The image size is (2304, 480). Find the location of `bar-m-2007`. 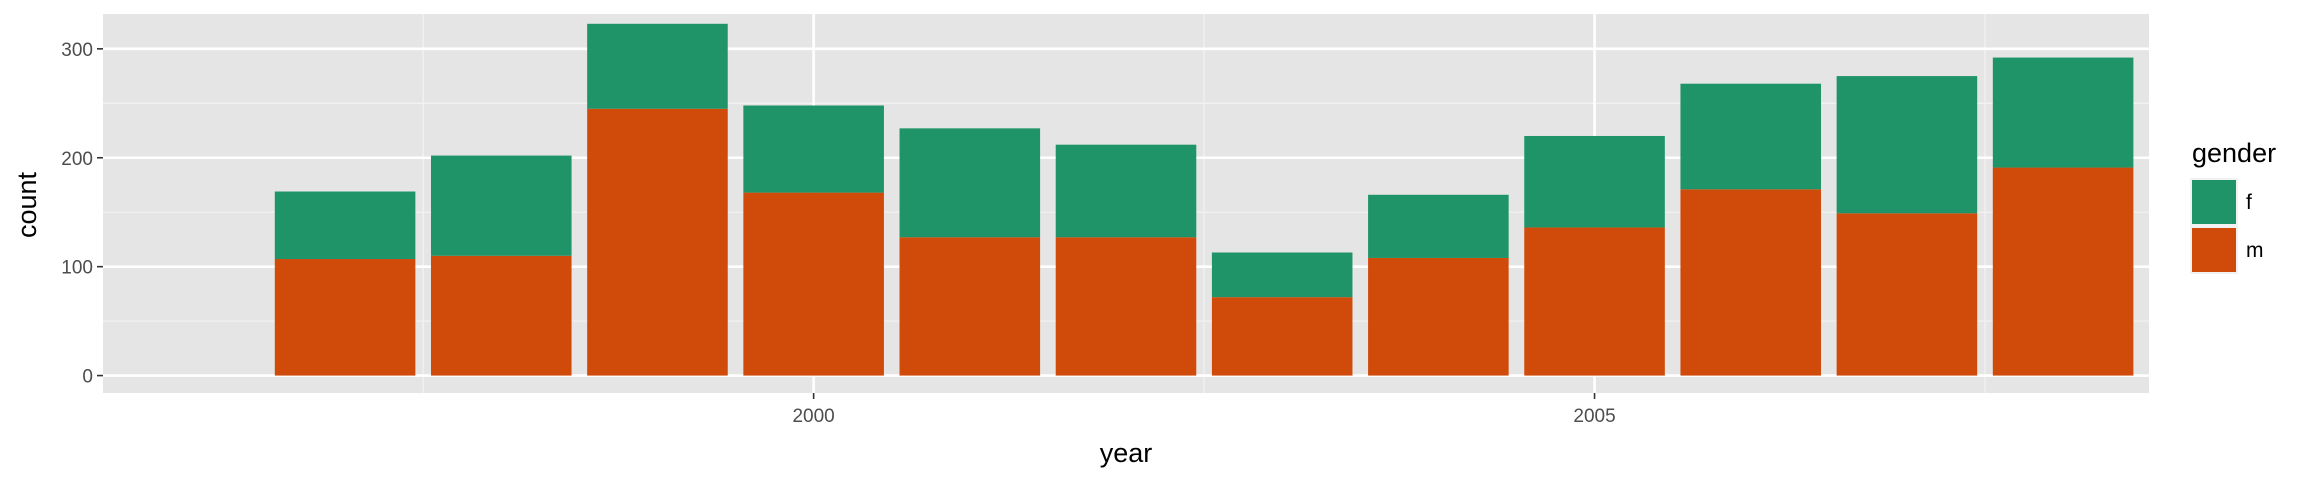

bar-m-2007 is located at coordinates (1907, 294).